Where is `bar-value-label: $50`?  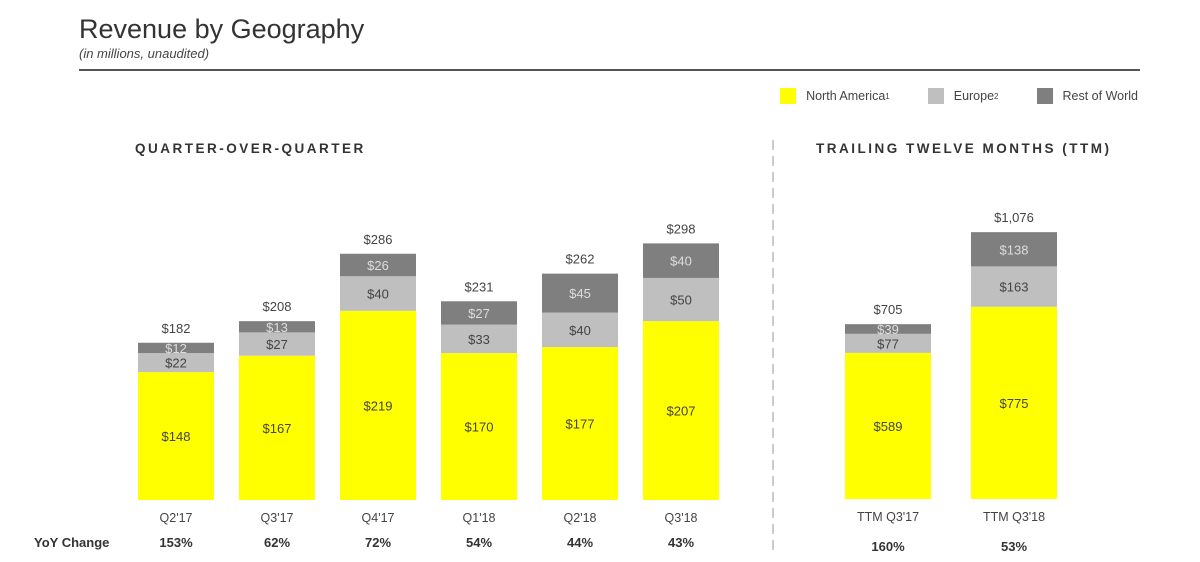 bar-value-label: $50 is located at coordinates (681, 300).